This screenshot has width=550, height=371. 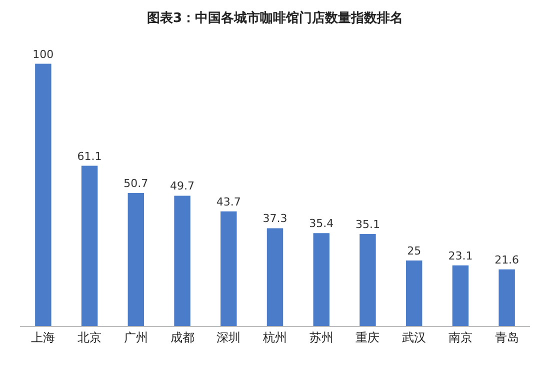 I want to click on data-label: 35.1, so click(x=367, y=224).